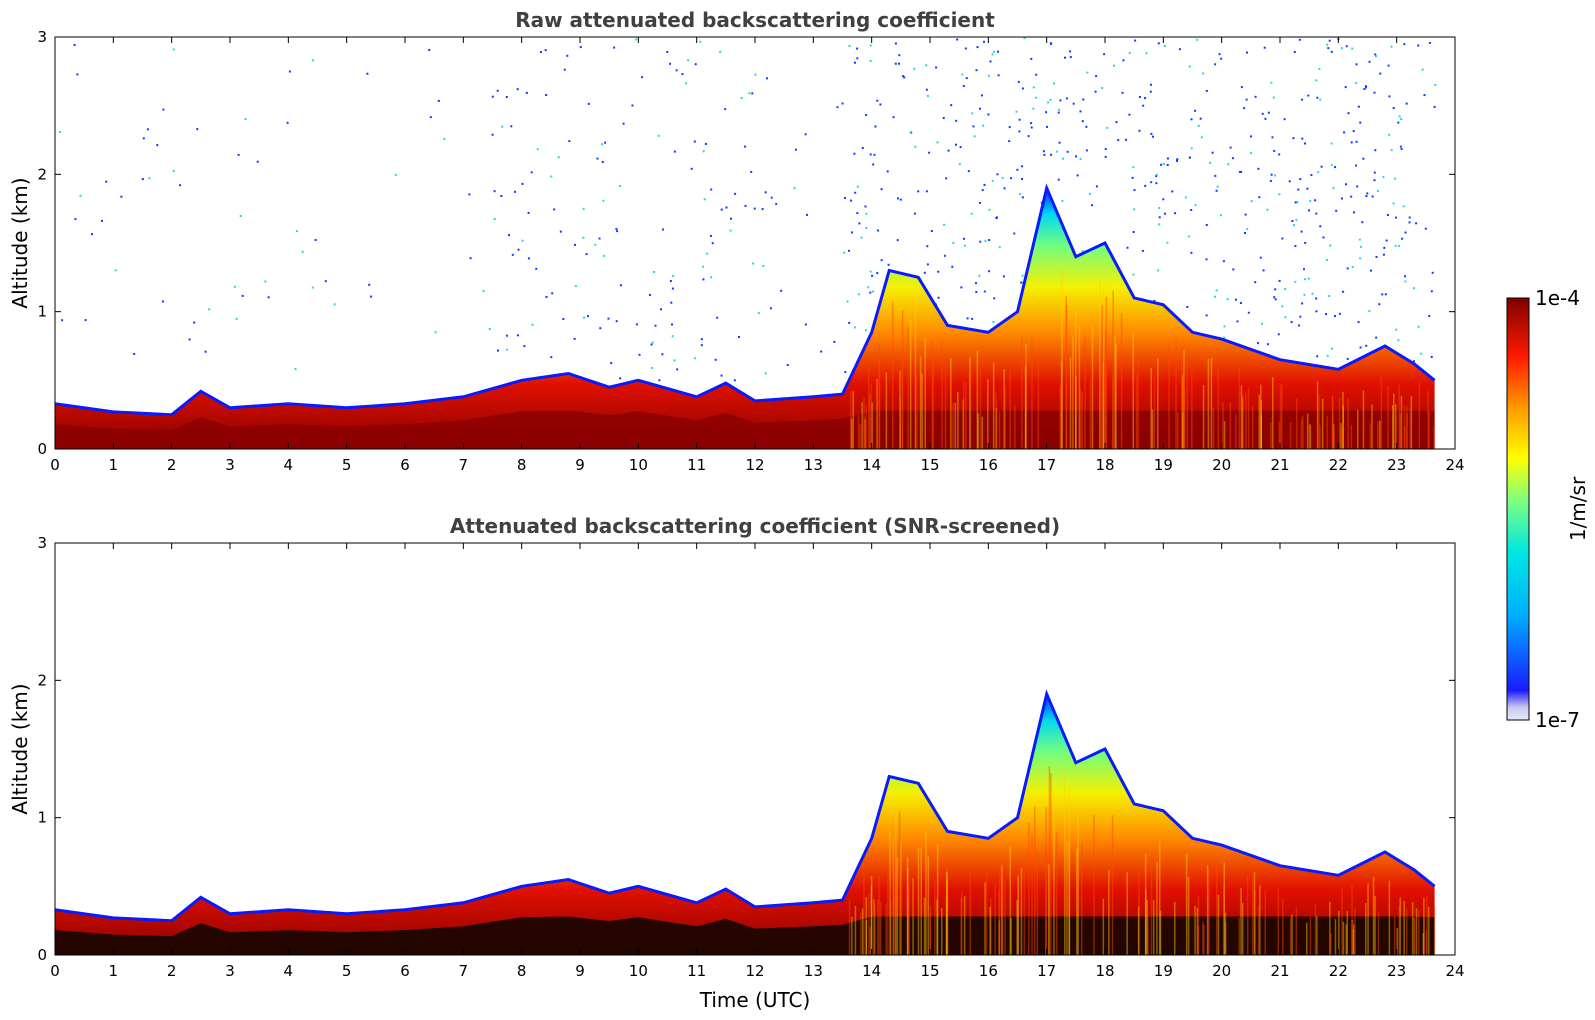 The width and height of the screenshot is (1595, 1020). What do you see at coordinates (1454, 465) in the screenshot?
I see `x-tick-label: 24` at bounding box center [1454, 465].